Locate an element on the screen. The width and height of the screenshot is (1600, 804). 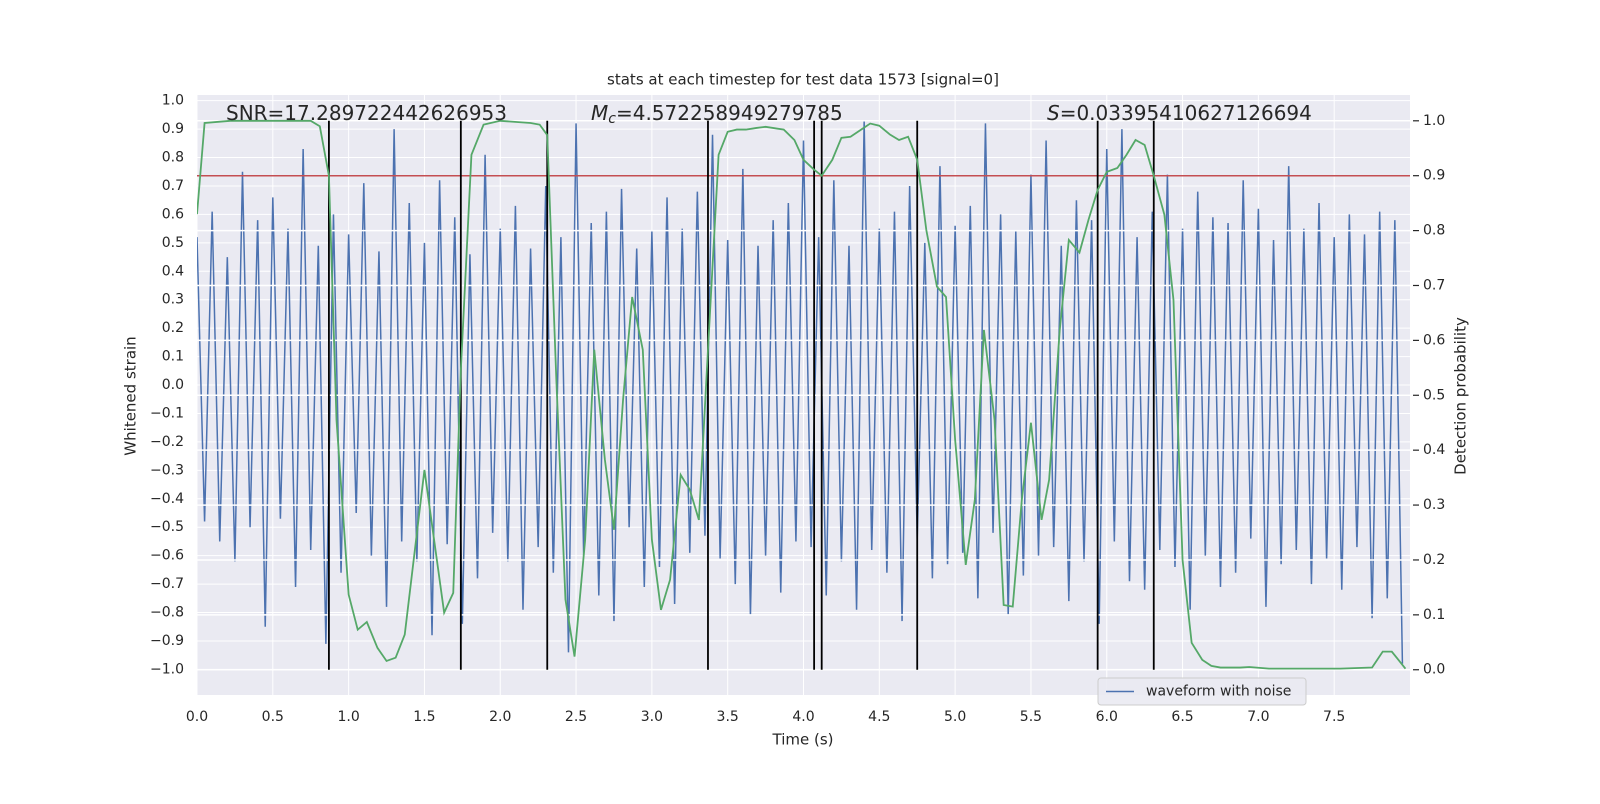
annotation-symbol: M is located at coordinates (599, 113).